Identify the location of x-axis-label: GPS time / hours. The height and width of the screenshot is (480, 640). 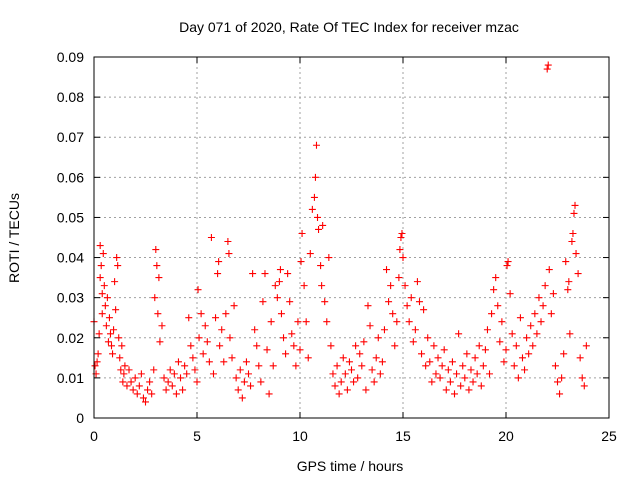
(350, 466).